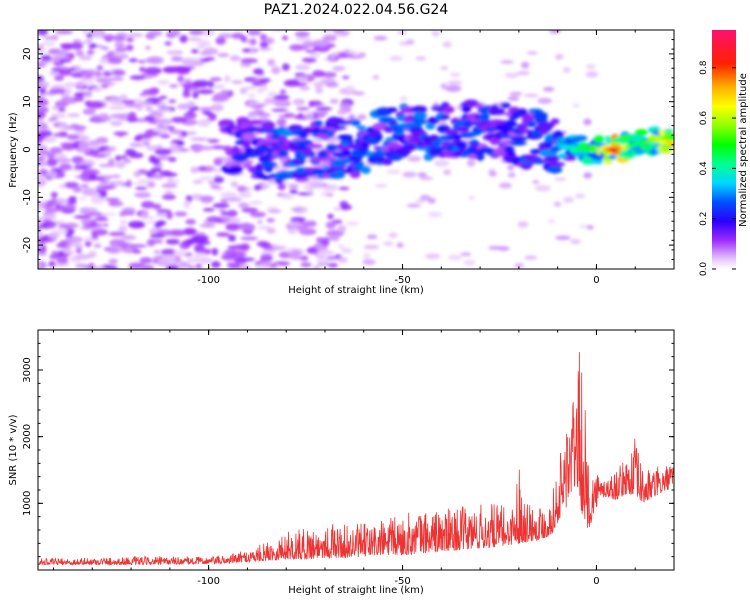 This screenshot has height=600, width=750. What do you see at coordinates (27, 503) in the screenshot?
I see `y-tick-label: 1000` at bounding box center [27, 503].